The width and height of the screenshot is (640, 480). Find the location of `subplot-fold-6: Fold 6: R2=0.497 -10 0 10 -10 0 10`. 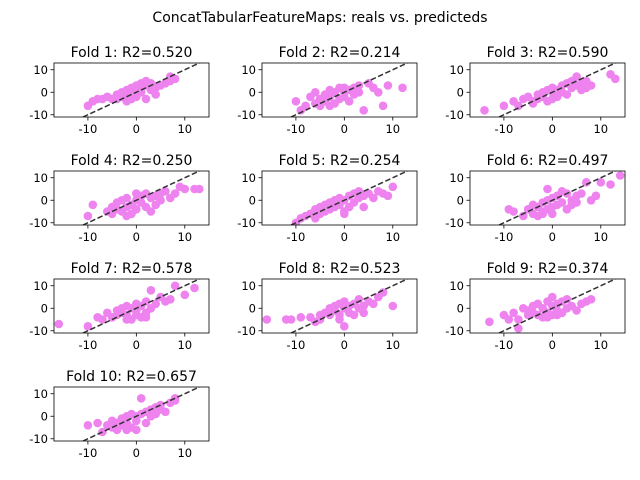

subplot-fold-6: Fold 6: R2=0.497 -10 0 10 -10 0 10 is located at coordinates (535, 198).